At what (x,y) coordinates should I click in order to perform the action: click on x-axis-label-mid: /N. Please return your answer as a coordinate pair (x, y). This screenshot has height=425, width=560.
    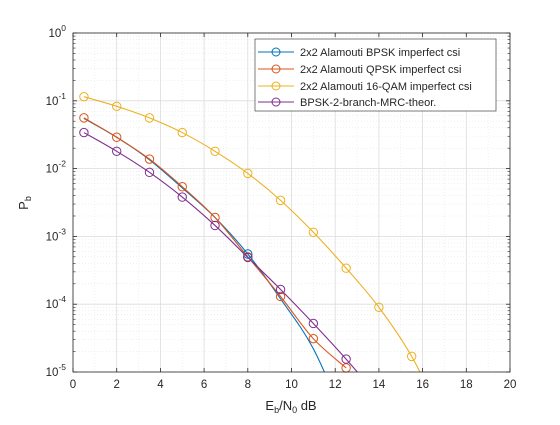
    Looking at the image, I should click on (285, 405).